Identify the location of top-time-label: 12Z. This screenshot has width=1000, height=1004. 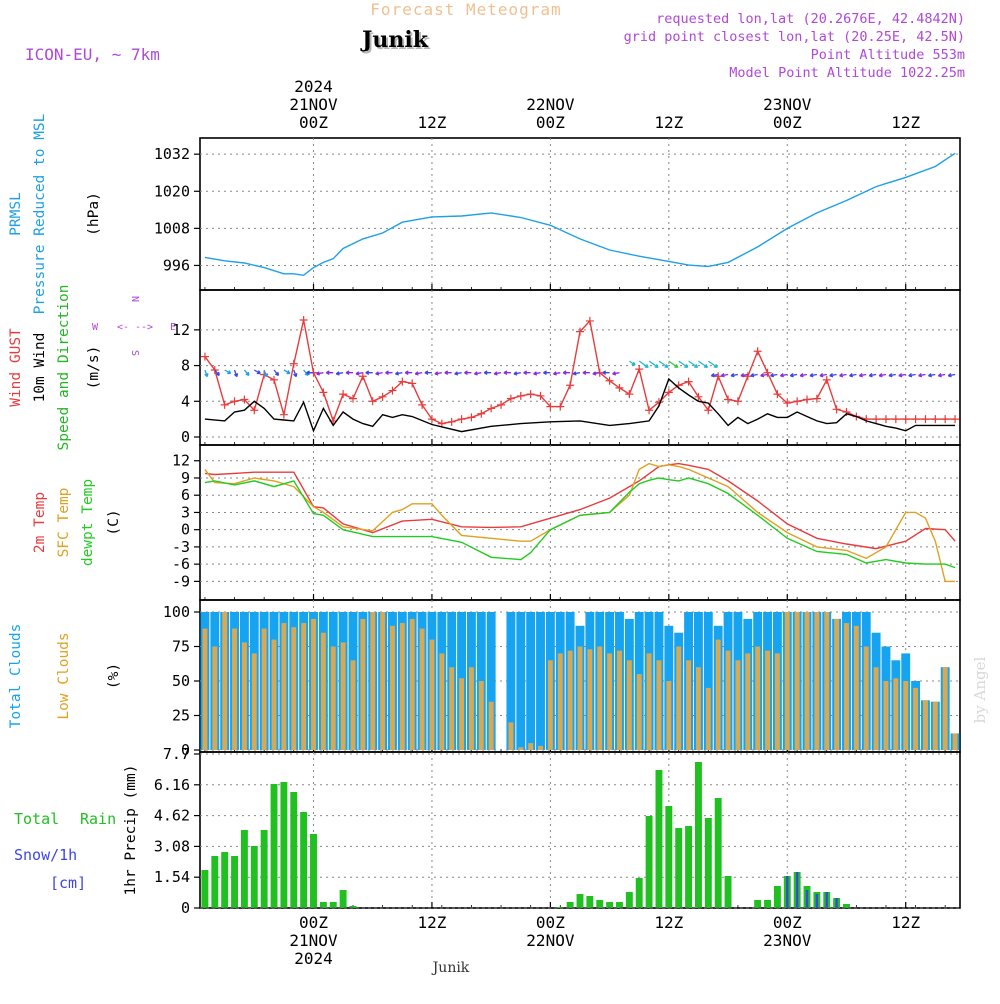
(905, 122).